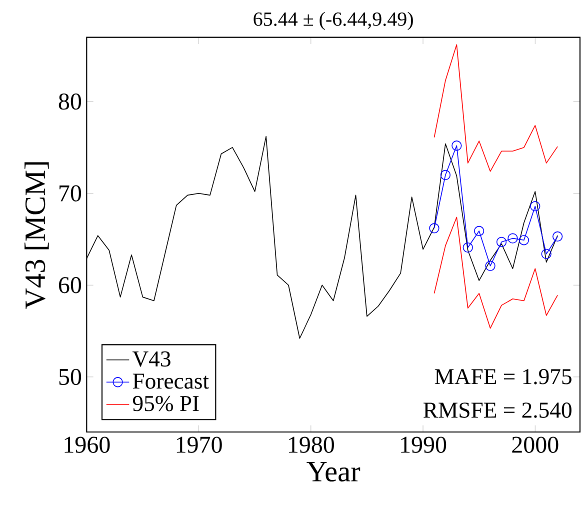 The image size is (583, 510). I want to click on x-tick-label: 2000, so click(535, 444).